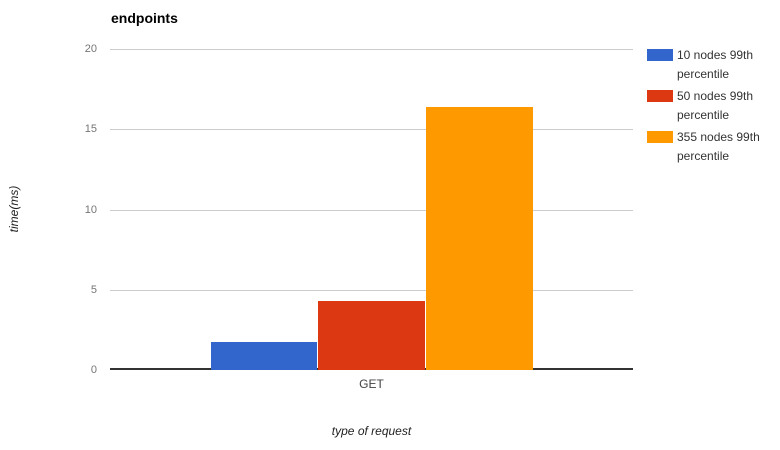  What do you see at coordinates (371, 431) in the screenshot?
I see `x-axis-title: type of request` at bounding box center [371, 431].